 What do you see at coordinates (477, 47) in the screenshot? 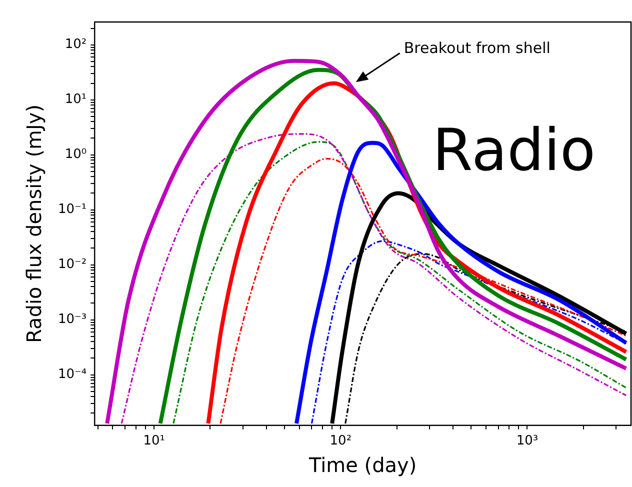
I see `annotation: Breakout from shell` at bounding box center [477, 47].